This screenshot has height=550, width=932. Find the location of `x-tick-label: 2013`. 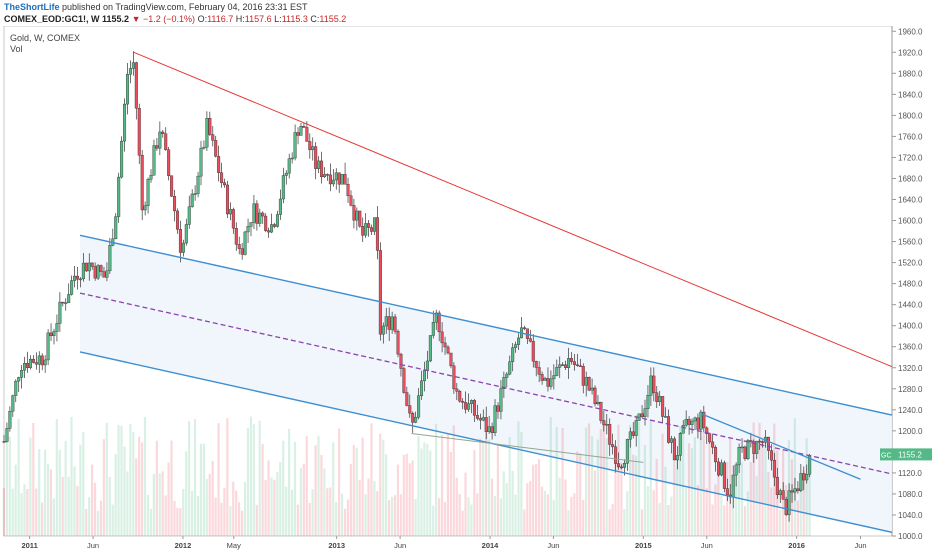

x-tick-label: 2013 is located at coordinates (336, 545).